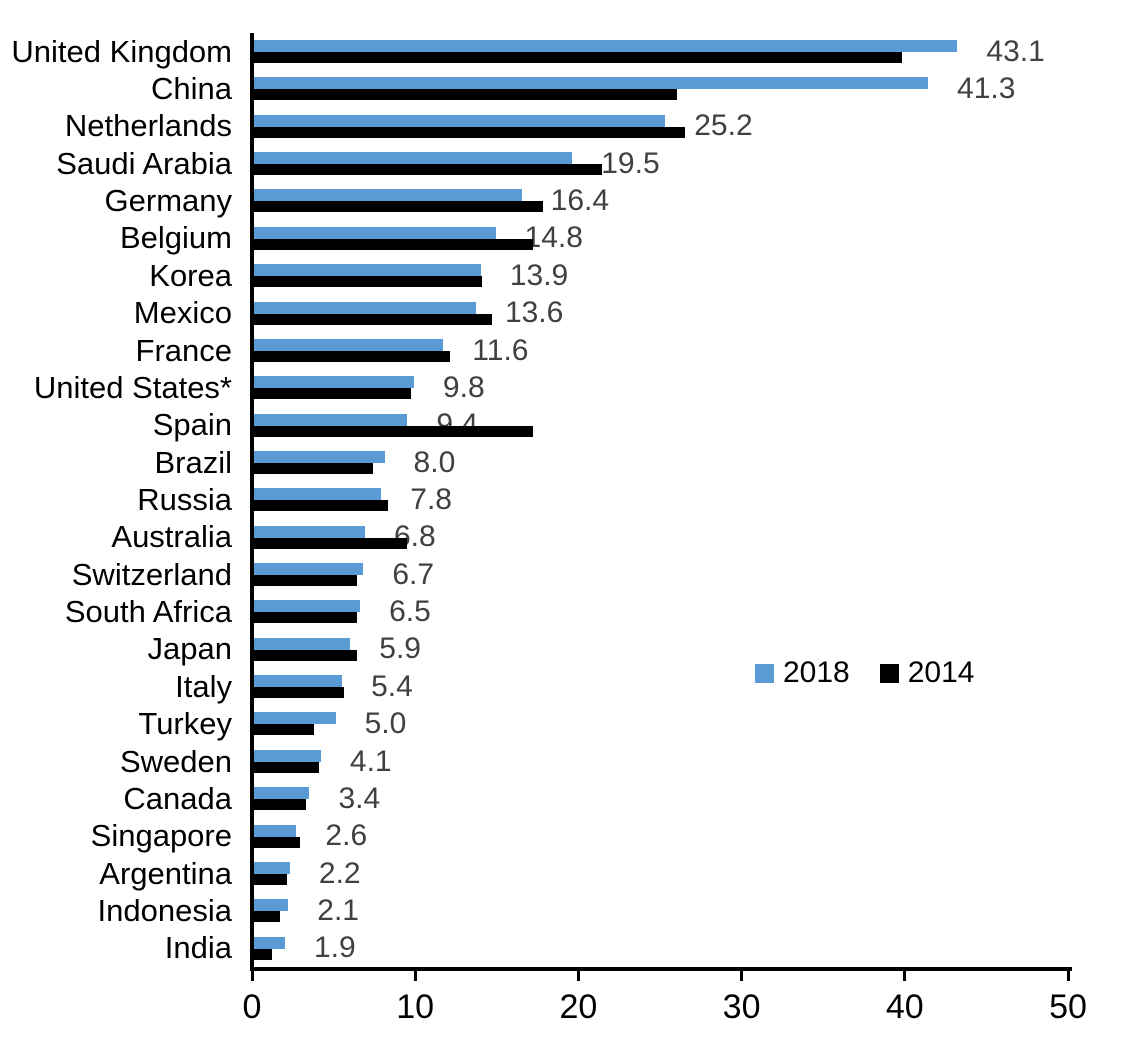 This screenshot has width=1123, height=1041. What do you see at coordinates (151, 574) in the screenshot?
I see `category-label: Switzerland` at bounding box center [151, 574].